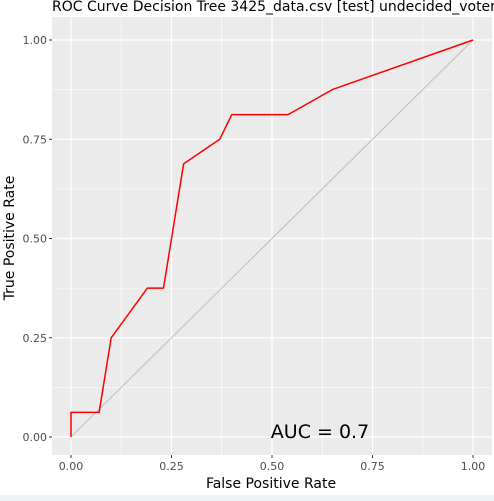 The width and height of the screenshot is (494, 501). I want to click on auc-annotation: AUC = 0.7, so click(320, 432).